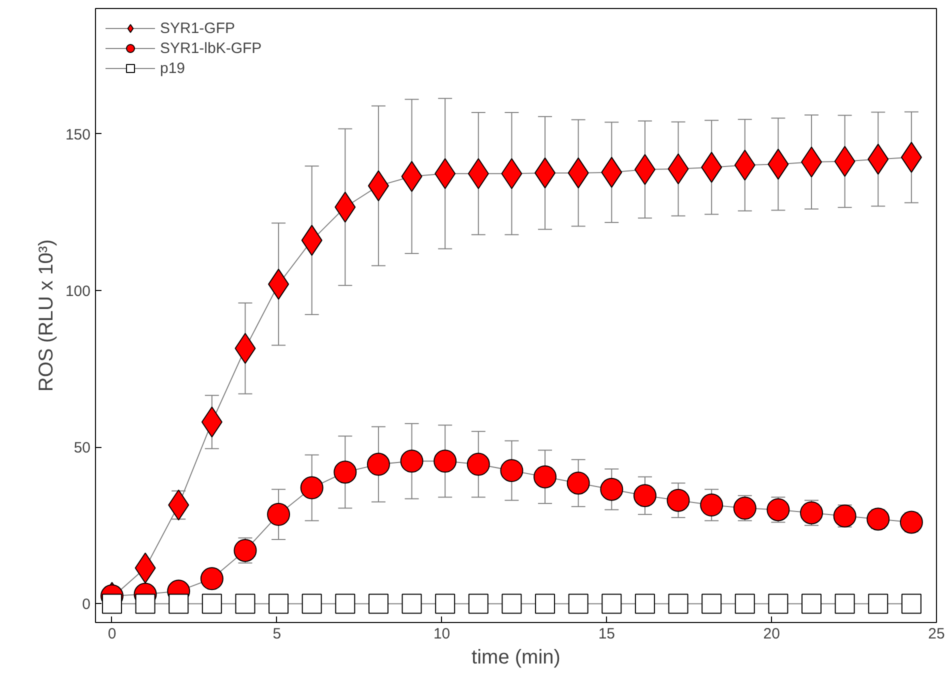 This screenshot has width=951, height=692. What do you see at coordinates (441, 634) in the screenshot?
I see `x-tick-label: 10` at bounding box center [441, 634].